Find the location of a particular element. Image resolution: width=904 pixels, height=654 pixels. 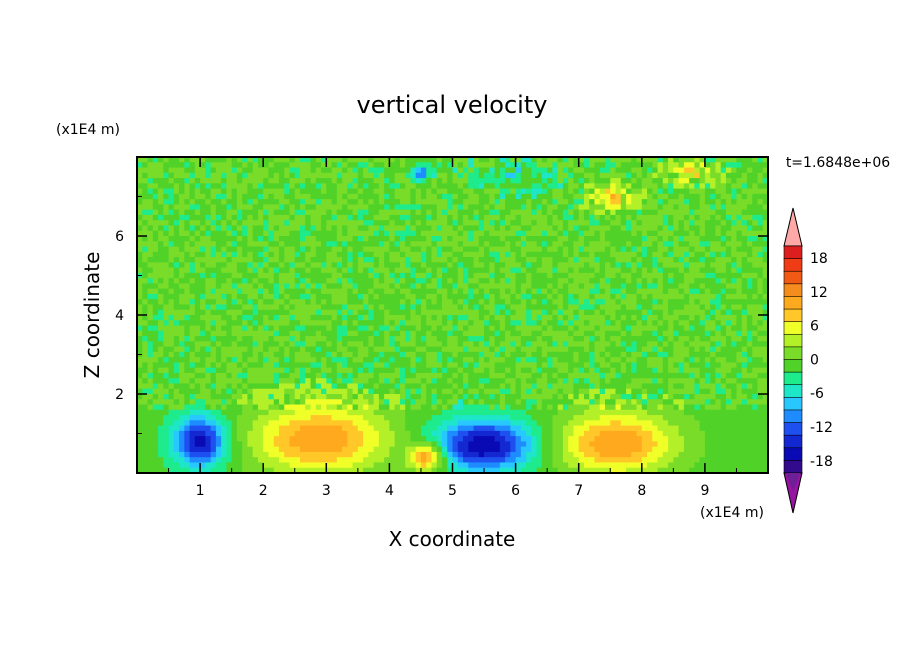

y-unit-label: (x1E4 m) is located at coordinates (88, 130).